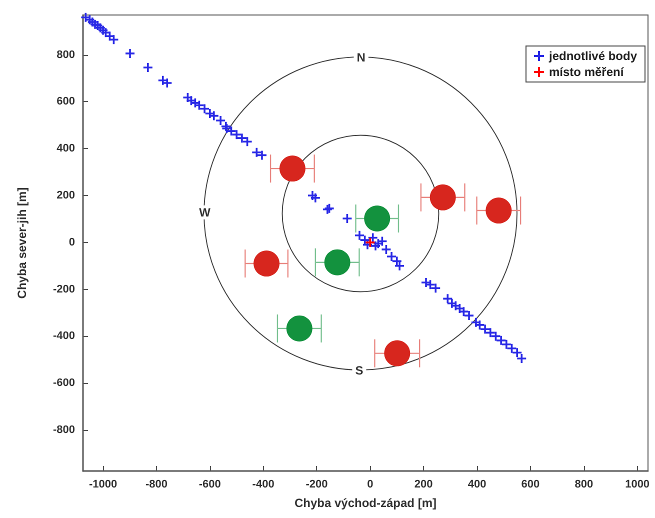 This screenshot has width=655, height=518. Describe the element at coordinates (477, 484) in the screenshot. I see `x-tick-label: 400` at that location.